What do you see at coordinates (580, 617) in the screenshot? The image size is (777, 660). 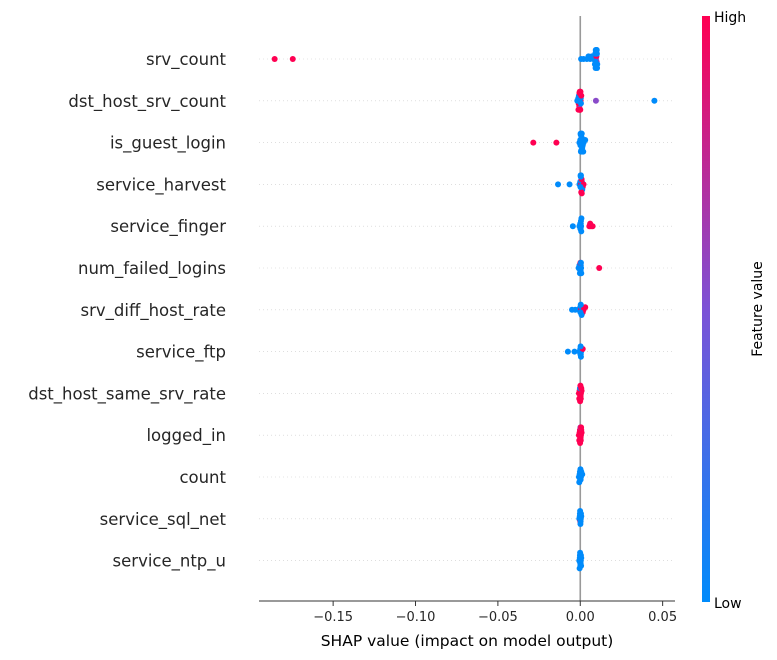 I see `x-tick-label: 0.00` at bounding box center [580, 617].